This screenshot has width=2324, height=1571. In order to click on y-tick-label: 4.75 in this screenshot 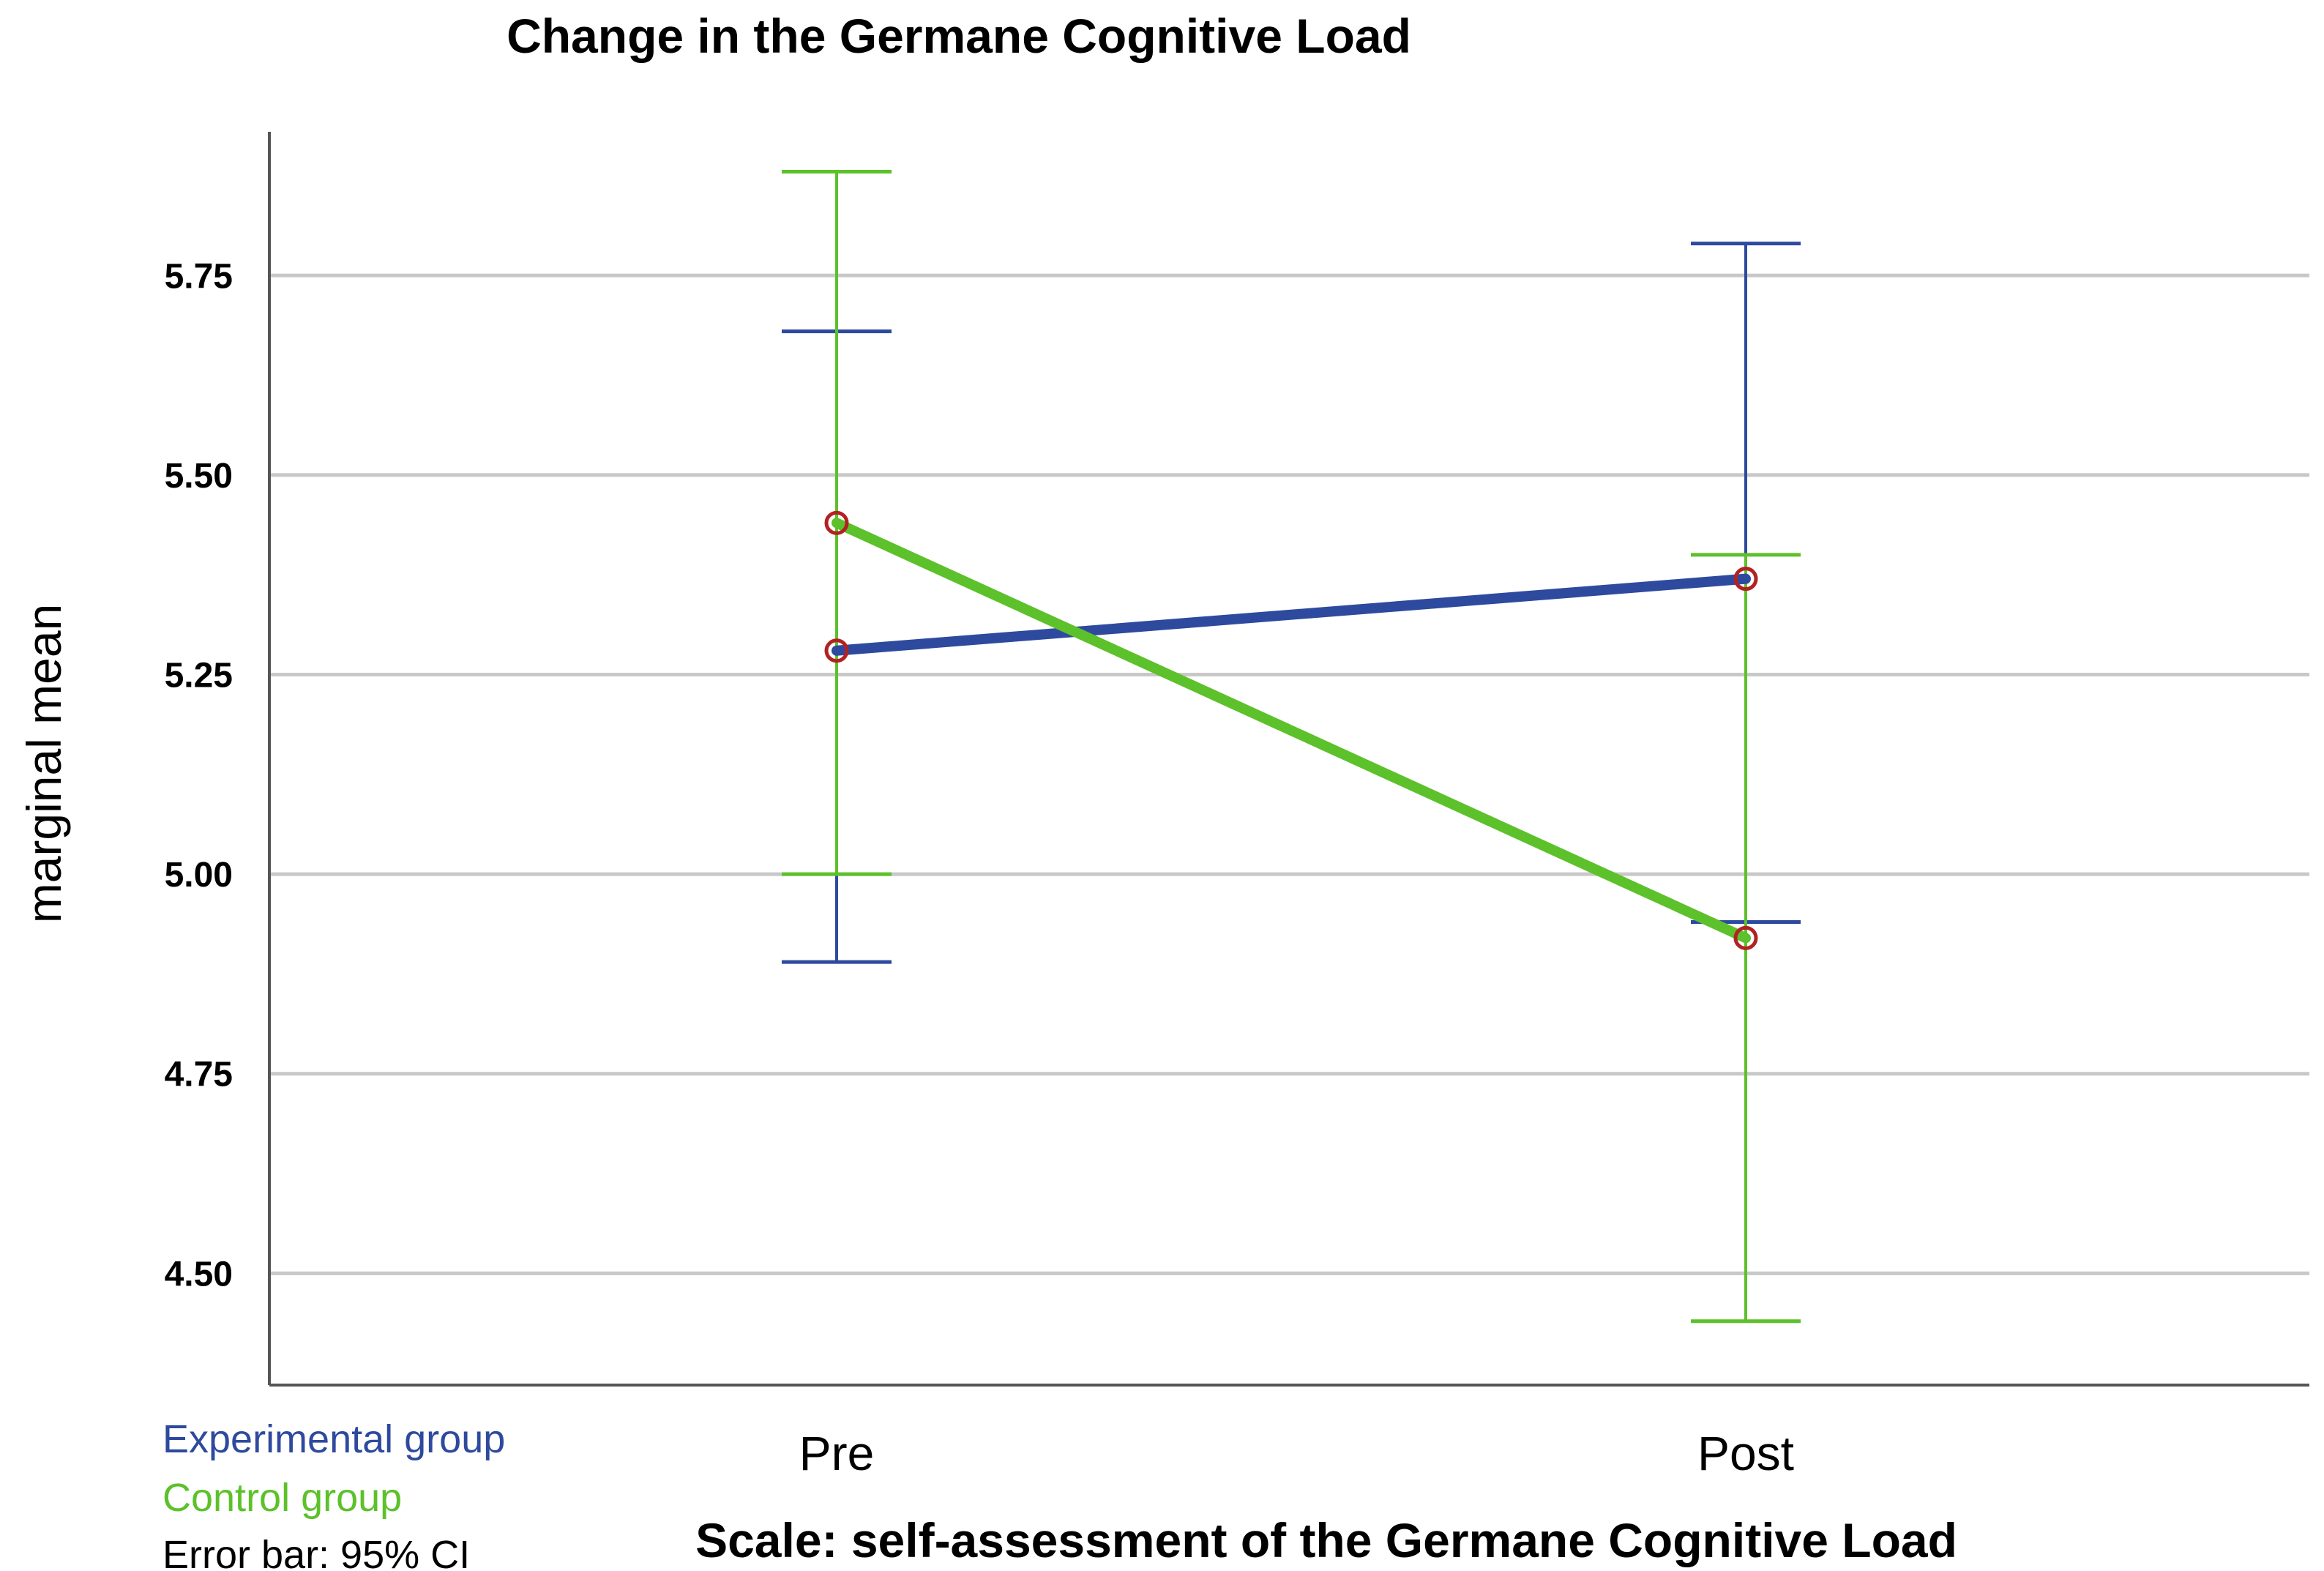, I will do `click(199, 1075)`.